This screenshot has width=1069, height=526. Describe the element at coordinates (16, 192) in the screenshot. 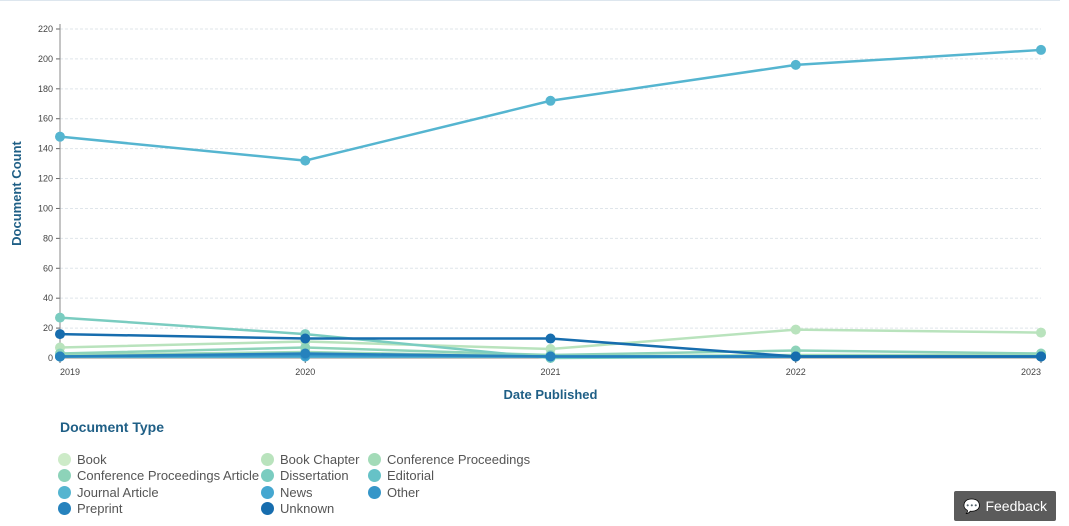

I see `y-axis-title: Document Count` at that location.